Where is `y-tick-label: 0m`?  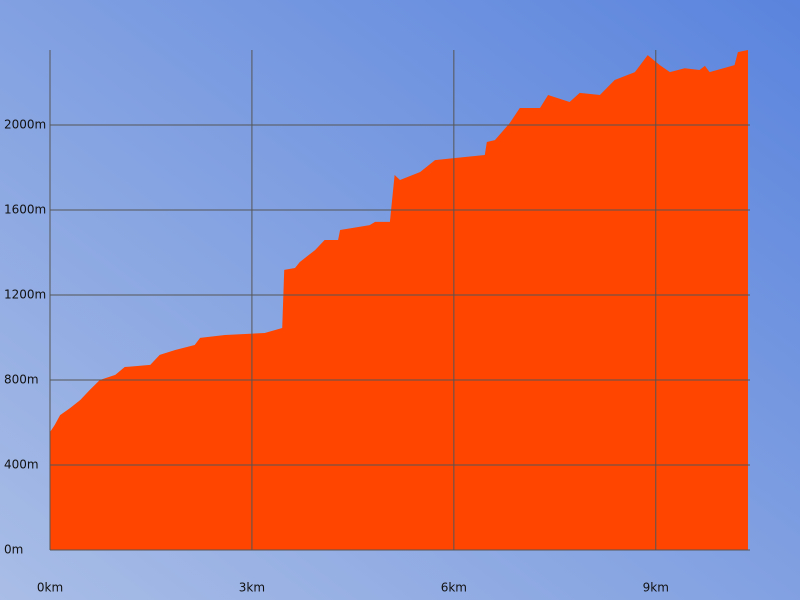 y-tick-label: 0m is located at coordinates (13, 550).